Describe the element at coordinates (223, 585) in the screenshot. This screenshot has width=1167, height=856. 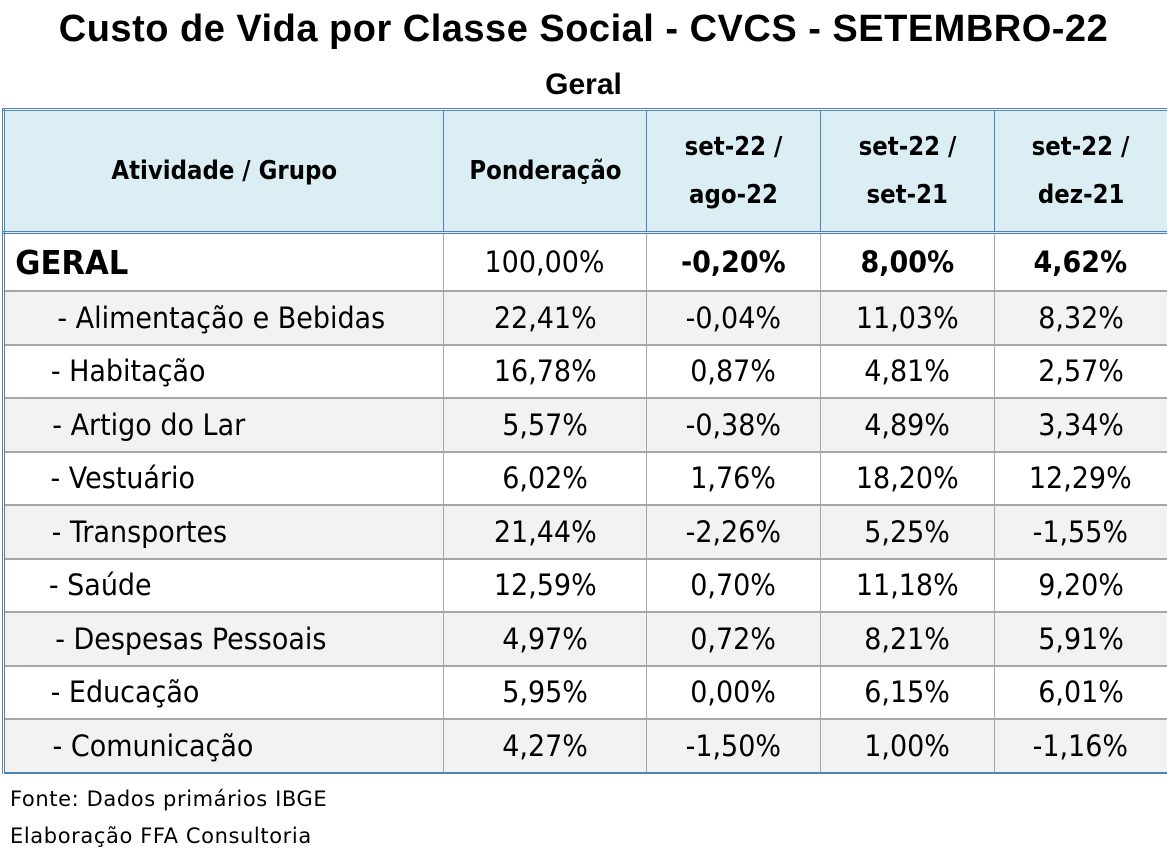
I see `row-label: - Saúde` at that location.